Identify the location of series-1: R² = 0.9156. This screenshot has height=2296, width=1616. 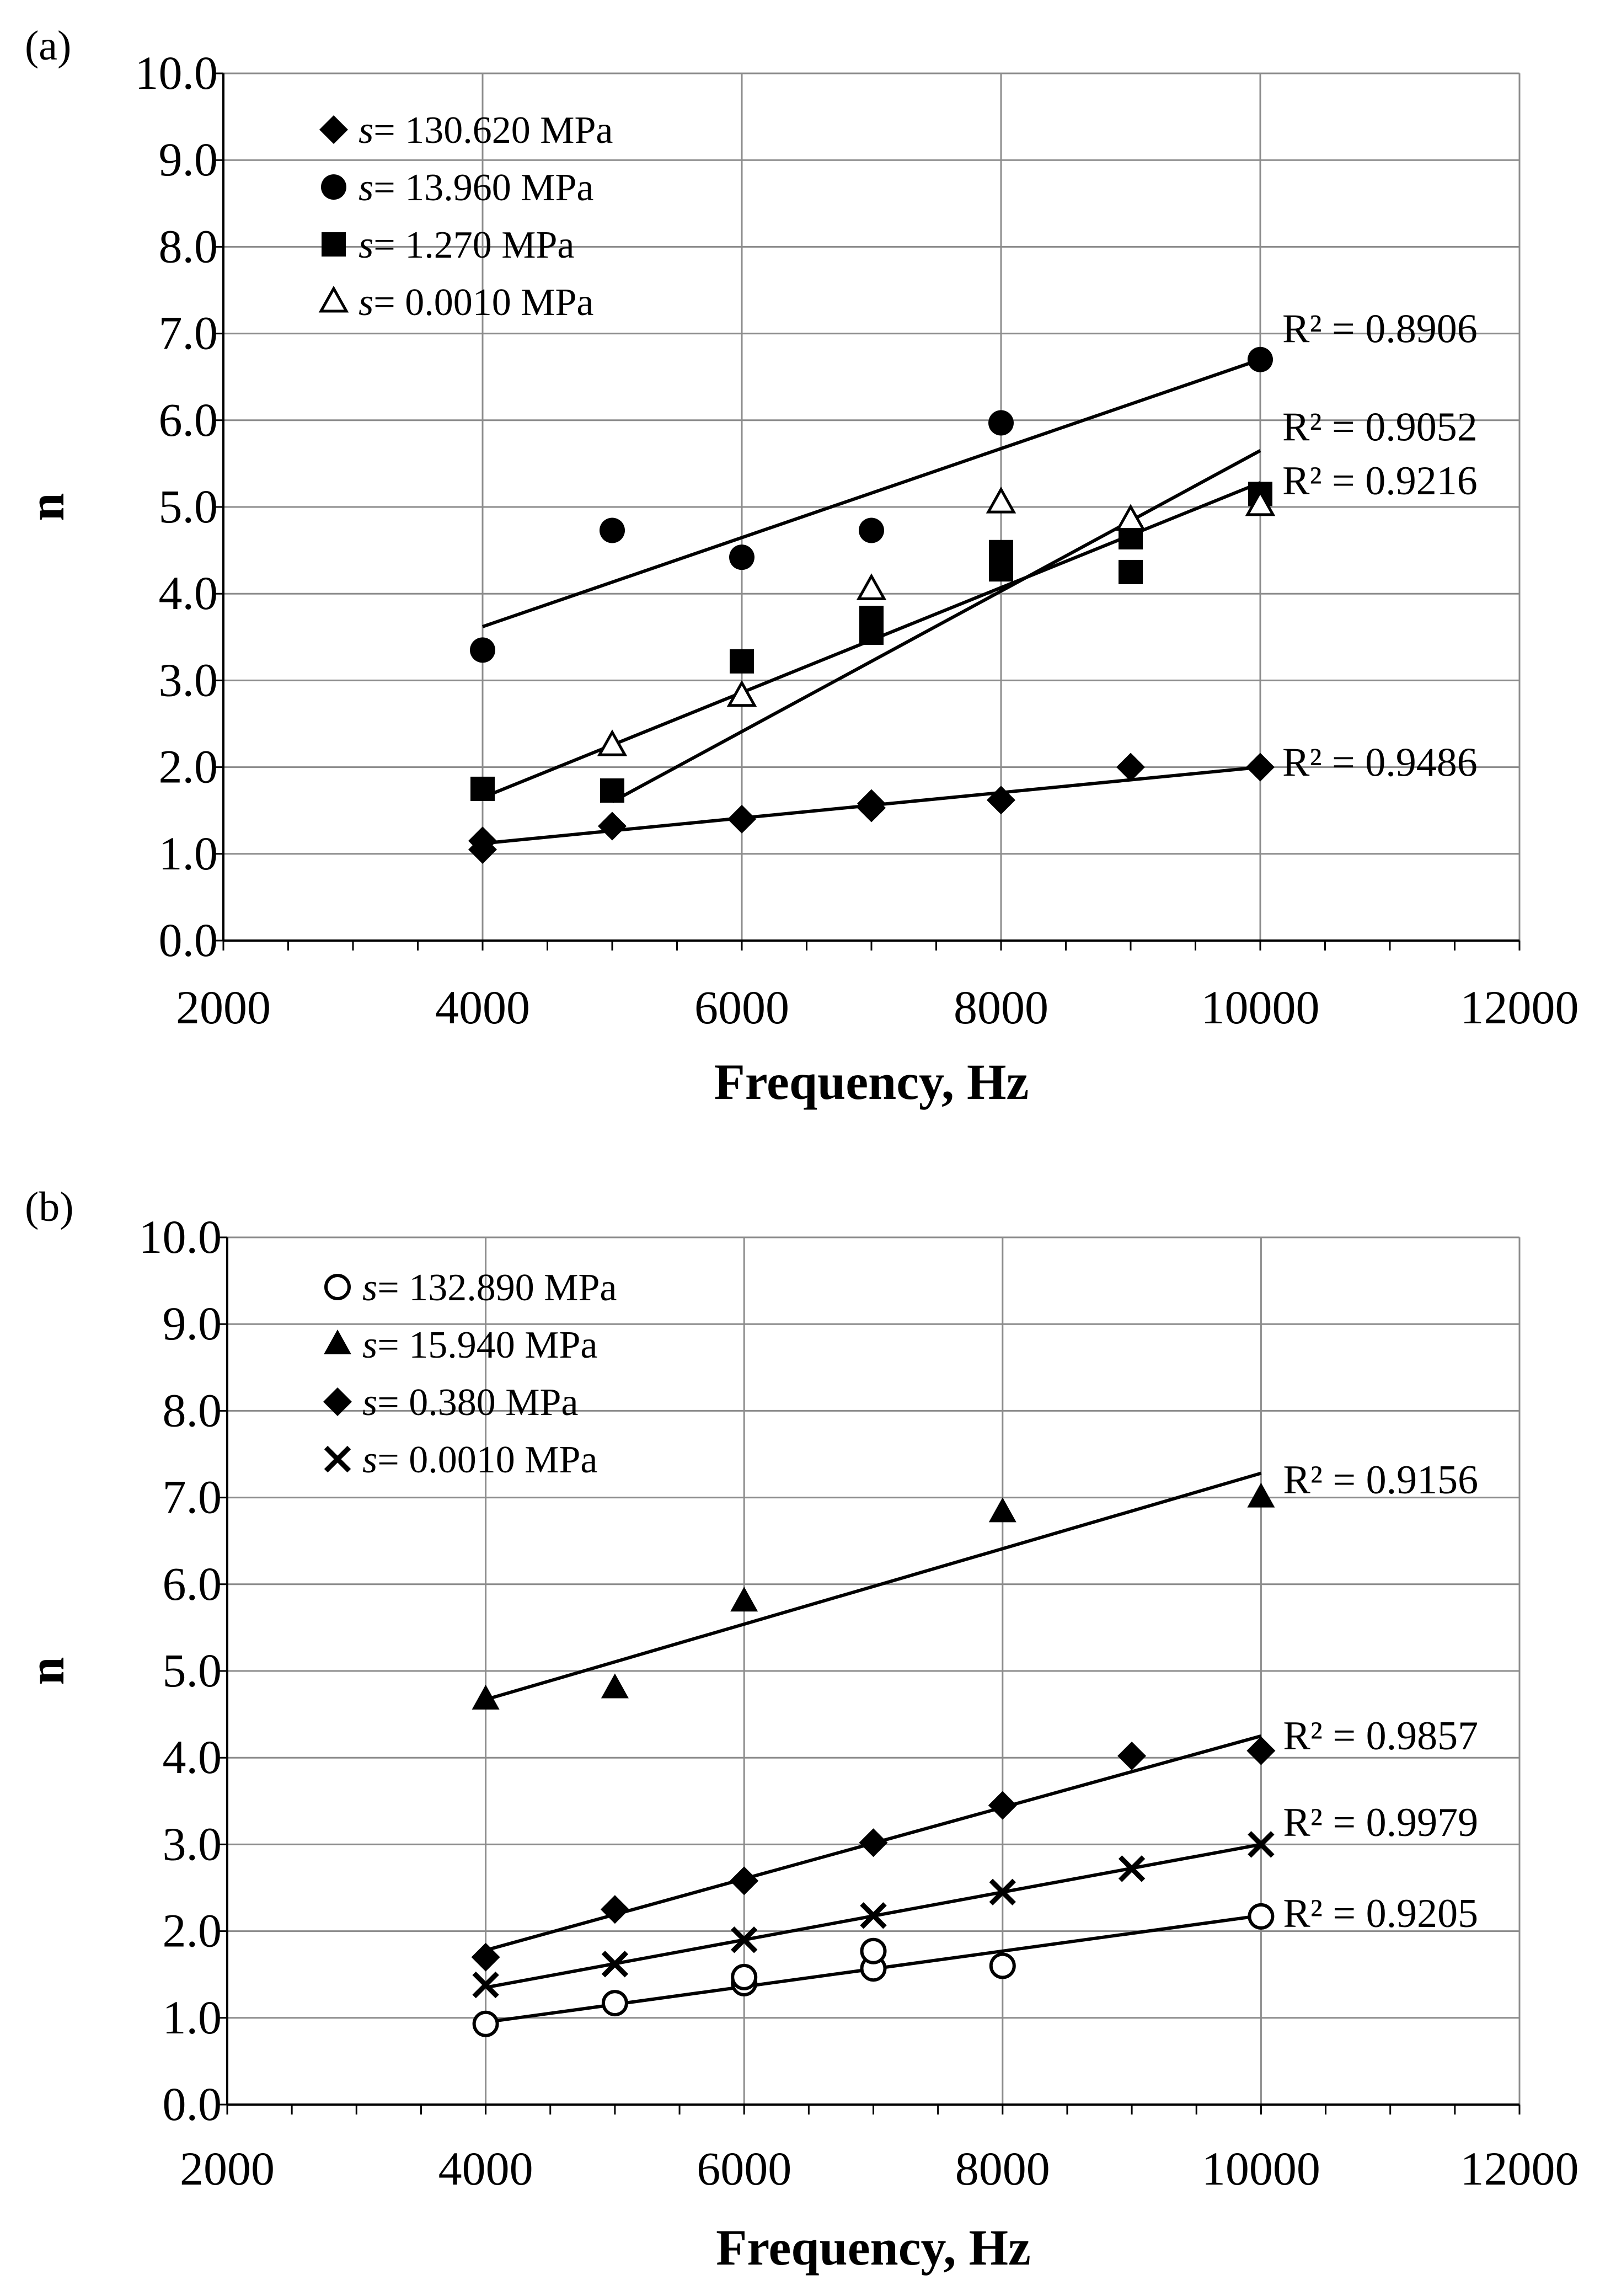
(975, 1583).